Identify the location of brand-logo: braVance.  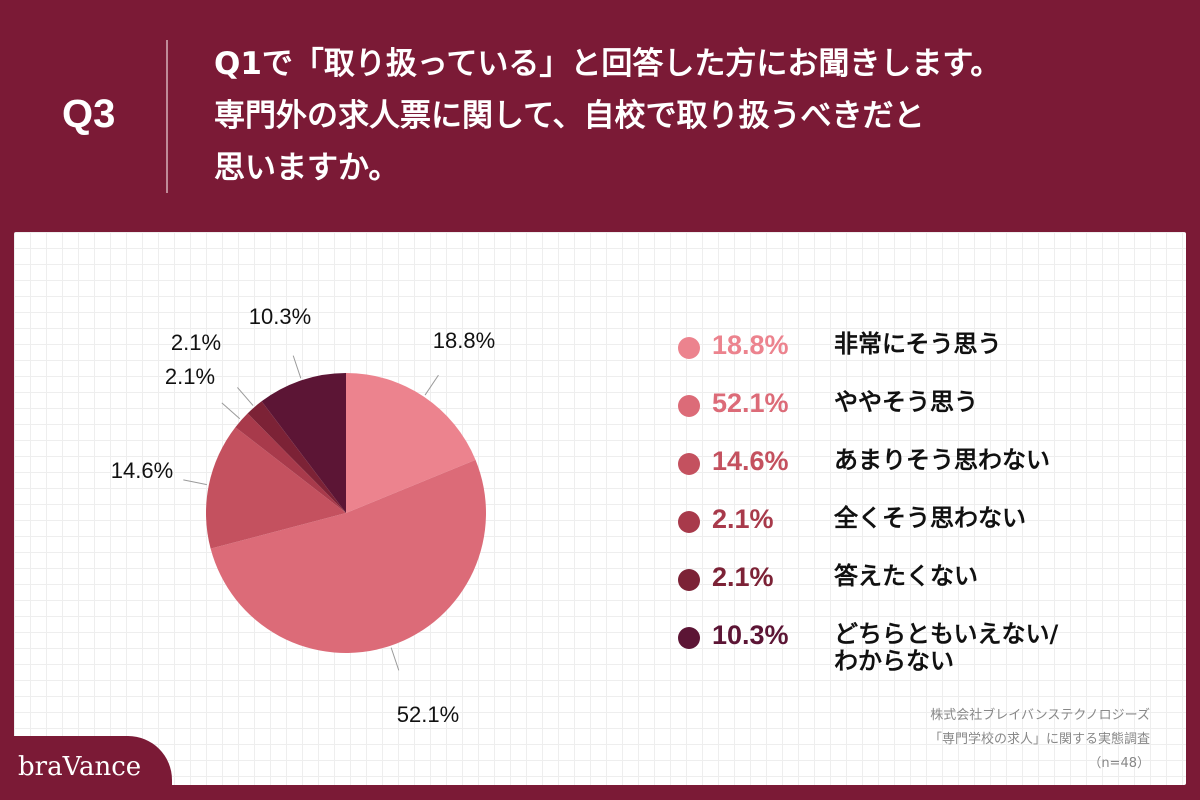
(80, 767).